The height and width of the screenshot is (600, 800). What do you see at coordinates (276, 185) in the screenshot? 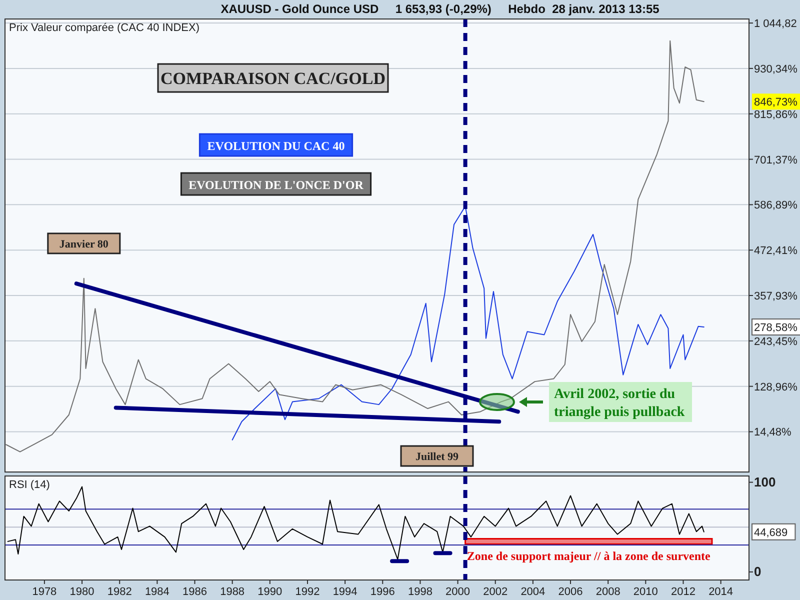
I see `text: EVOLUTION DE L'ONCE D'OR` at bounding box center [276, 185].